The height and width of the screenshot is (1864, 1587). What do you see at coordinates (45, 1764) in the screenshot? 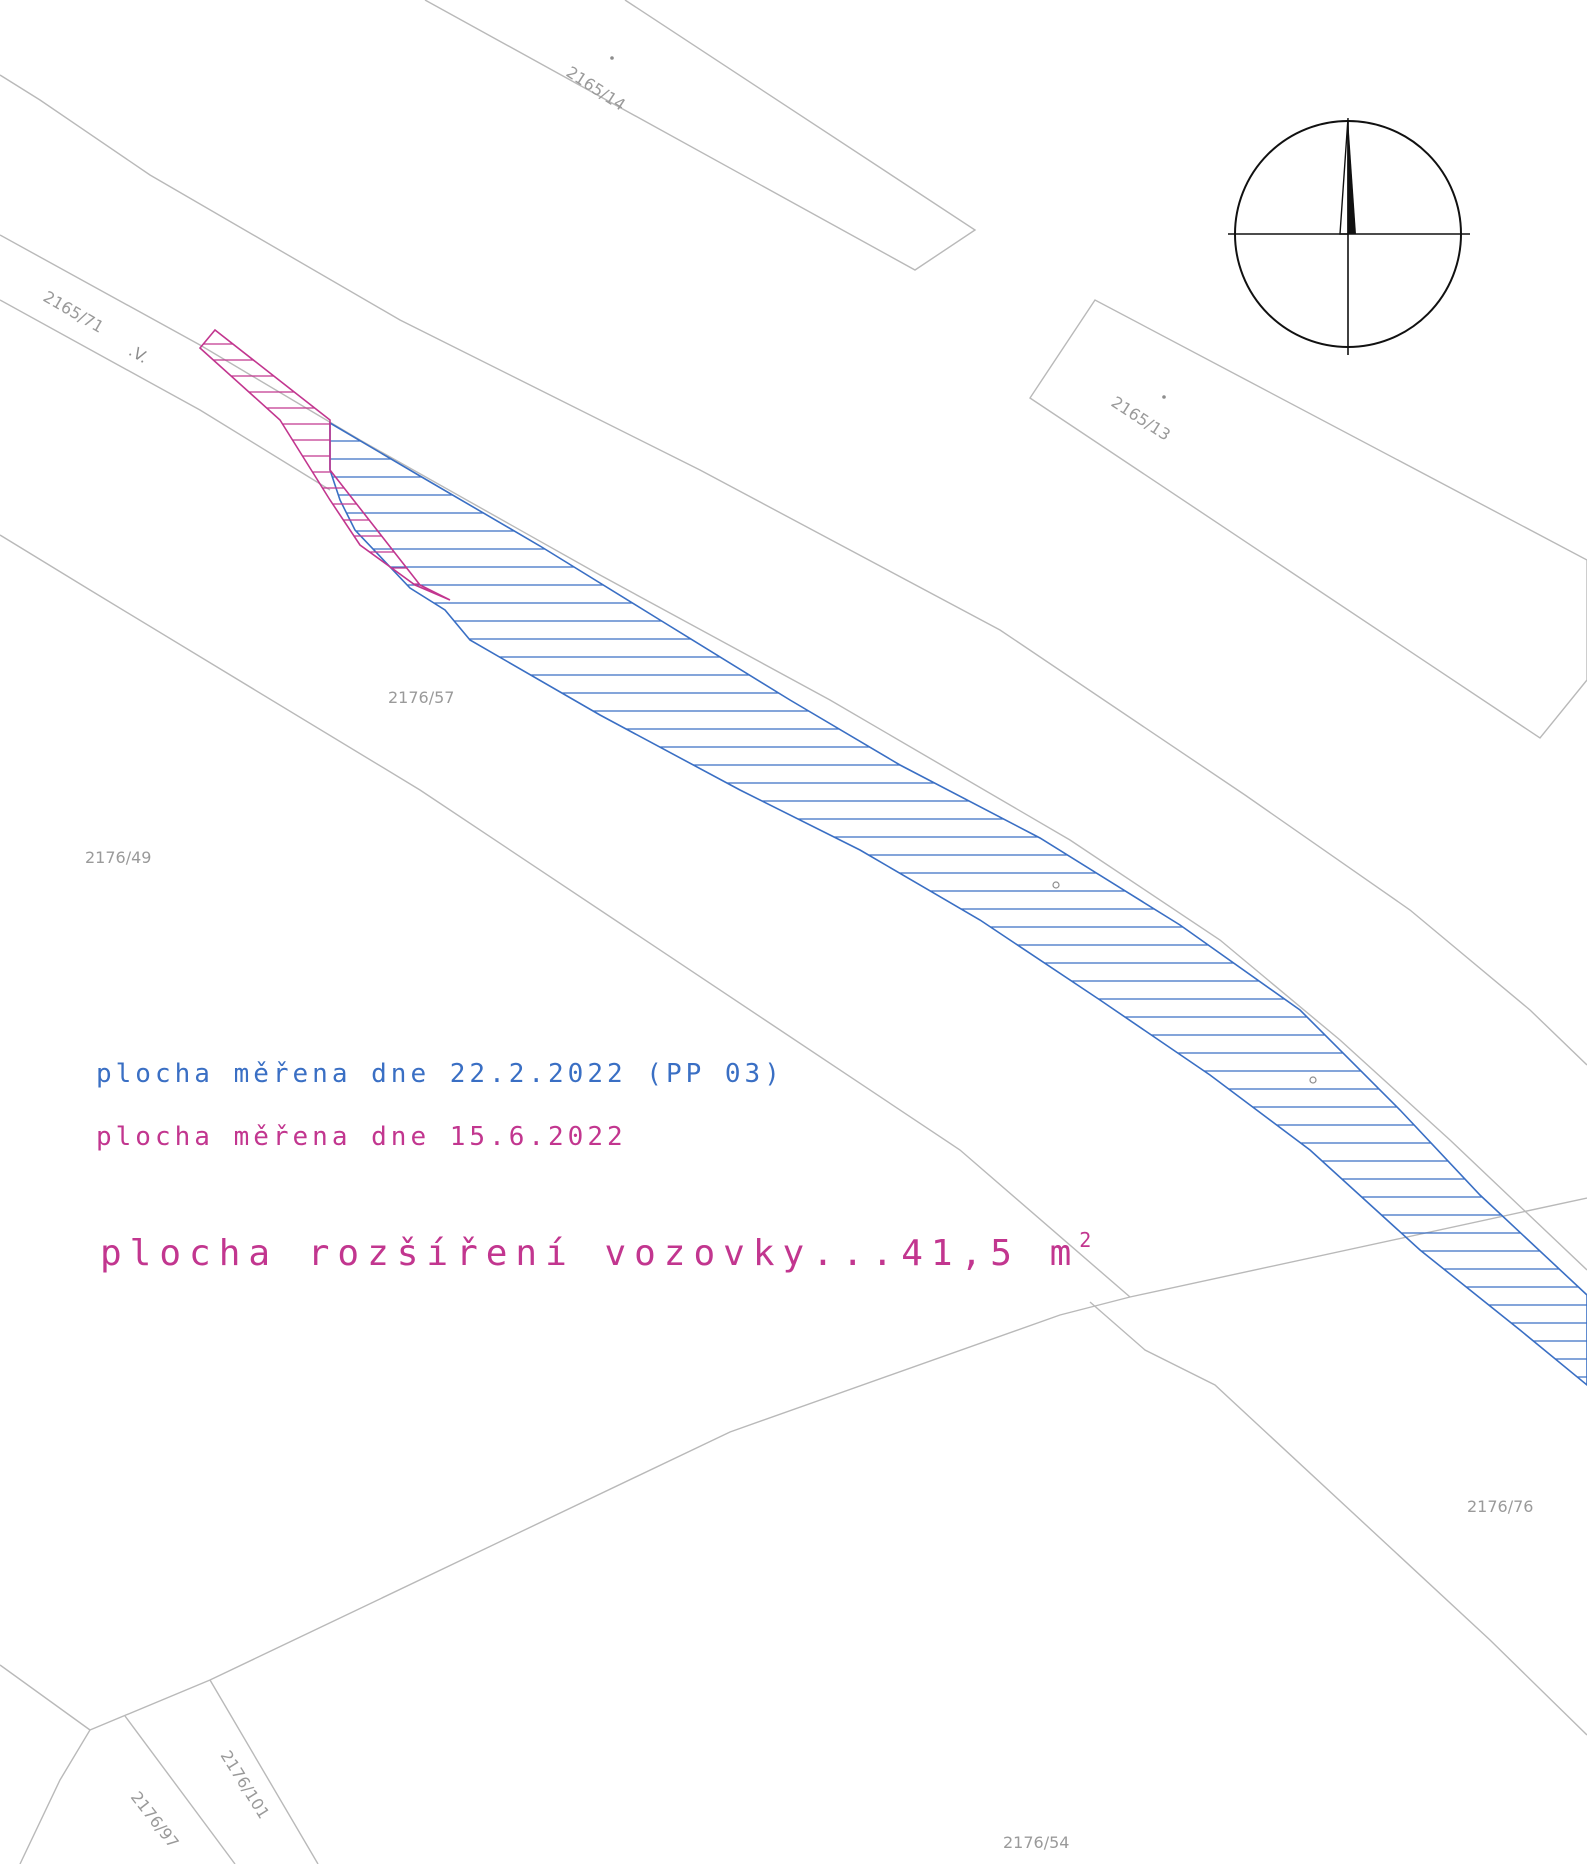
I see `parcel-2176-97-boundary` at bounding box center [45, 1764].